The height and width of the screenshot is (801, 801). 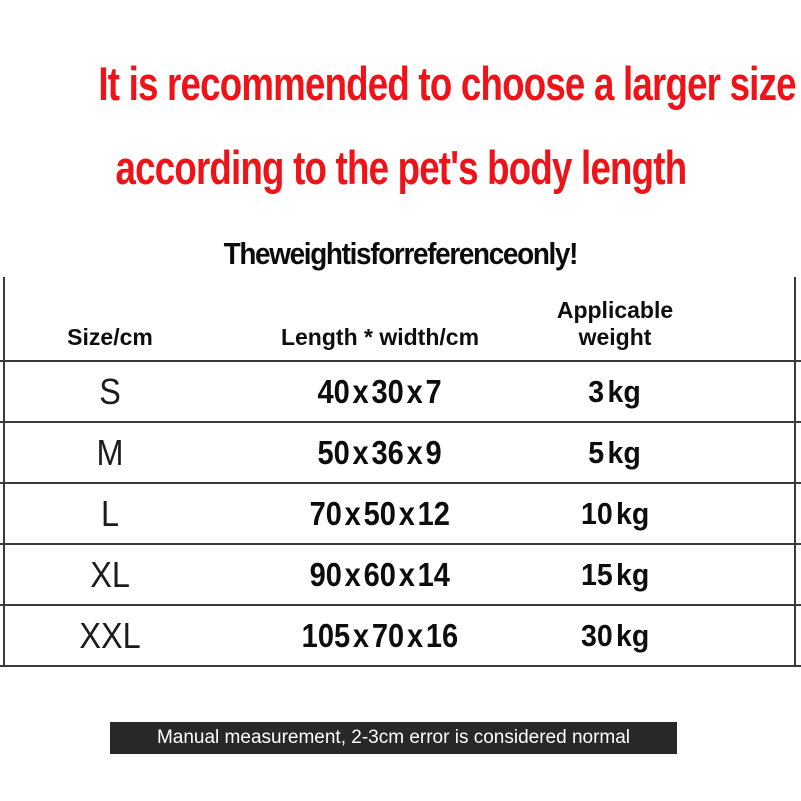 I want to click on dimensions-cell: 40 x 30 x 7, so click(x=380, y=392).